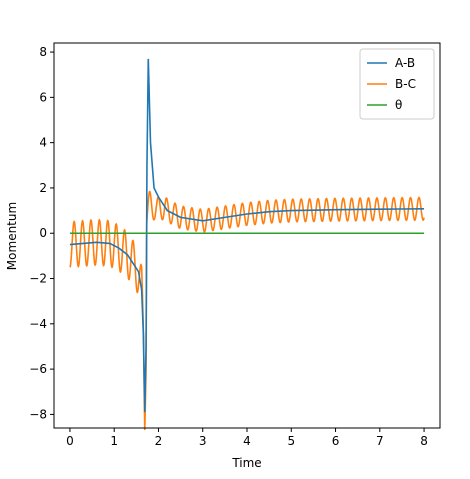  Describe the element at coordinates (70, 441) in the screenshot. I see `x-tick-label: 0` at that location.